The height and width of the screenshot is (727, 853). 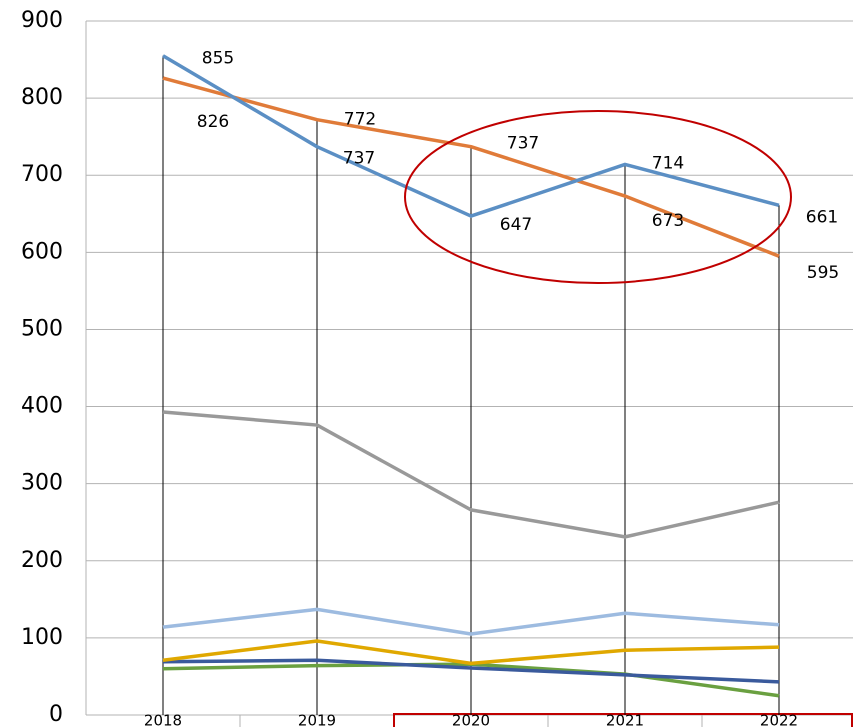 I want to click on highlight-ellipse, so click(x=598, y=197).